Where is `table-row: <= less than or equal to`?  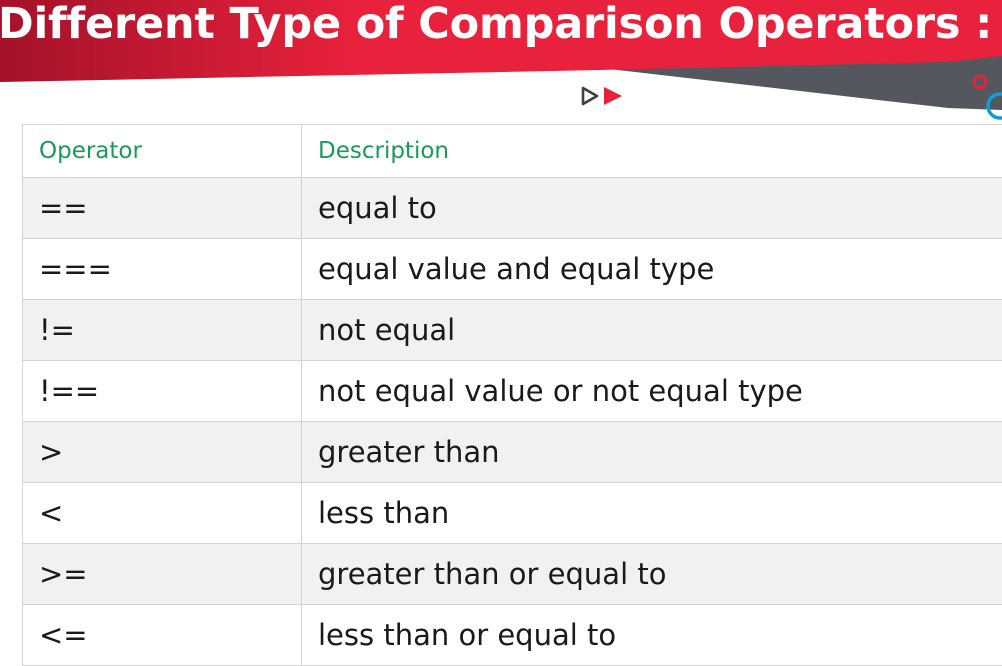 table-row: <= less than or equal to is located at coordinates (512, 635).